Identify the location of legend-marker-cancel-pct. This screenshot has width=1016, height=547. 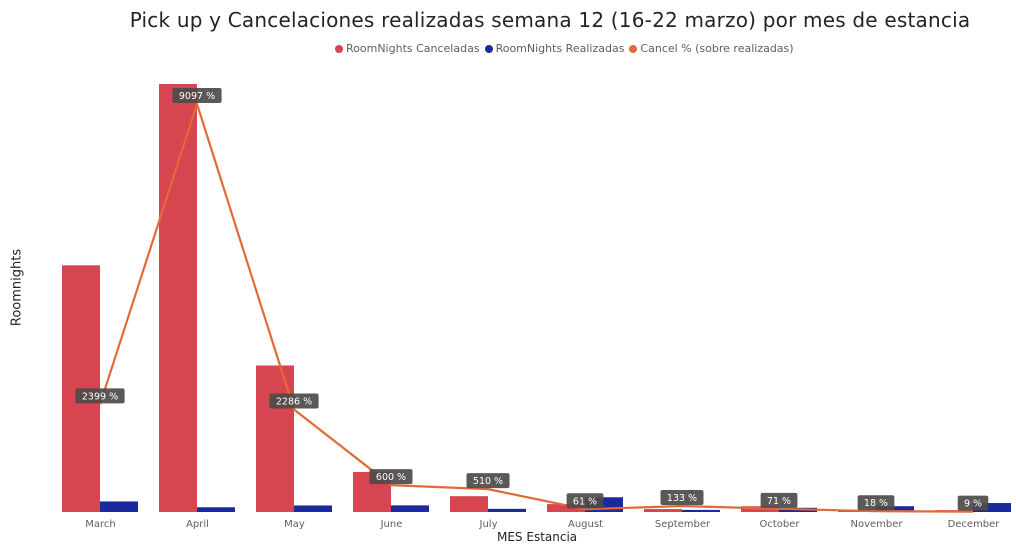
(633, 48).